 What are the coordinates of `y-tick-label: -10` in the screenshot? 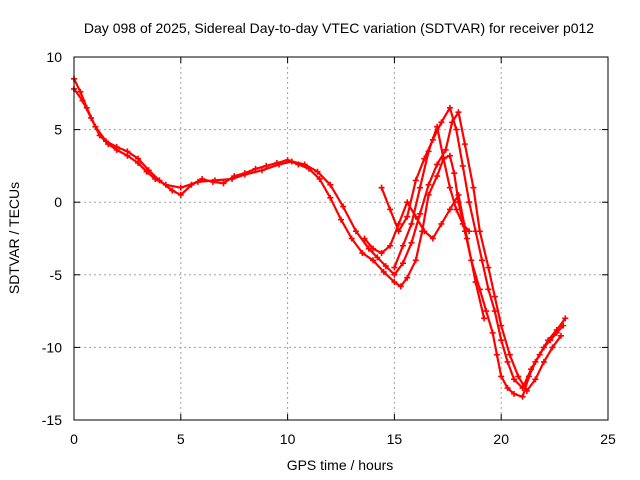 It's located at (52, 347).